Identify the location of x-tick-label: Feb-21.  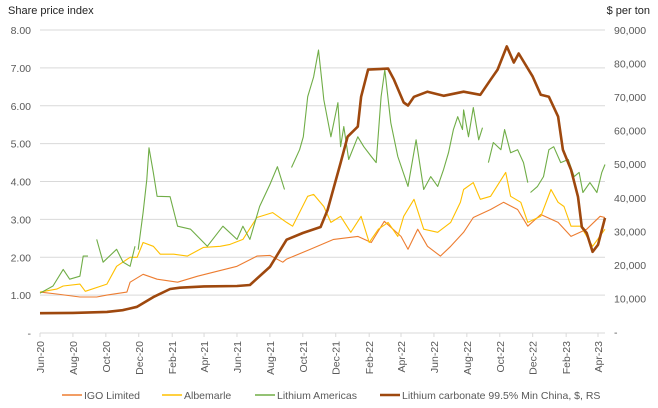
(173, 357).